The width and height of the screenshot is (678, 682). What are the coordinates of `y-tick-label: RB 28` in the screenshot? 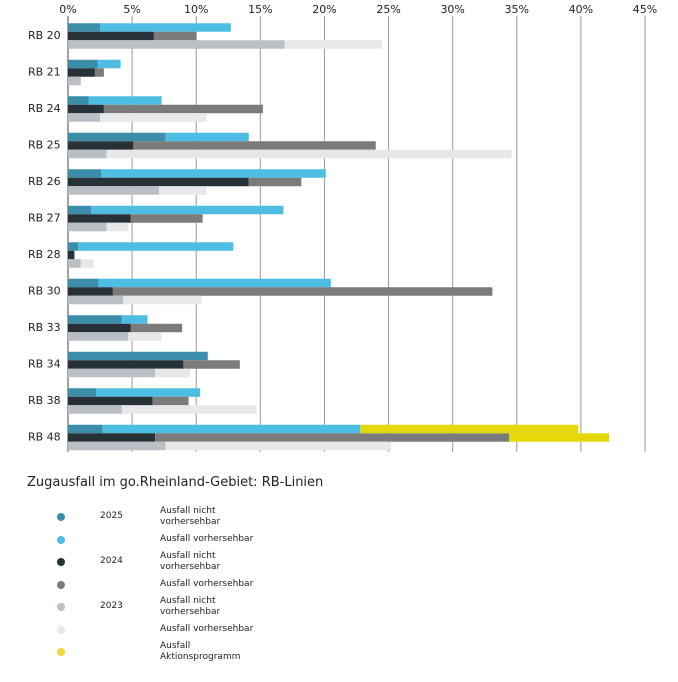 It's located at (44, 254).